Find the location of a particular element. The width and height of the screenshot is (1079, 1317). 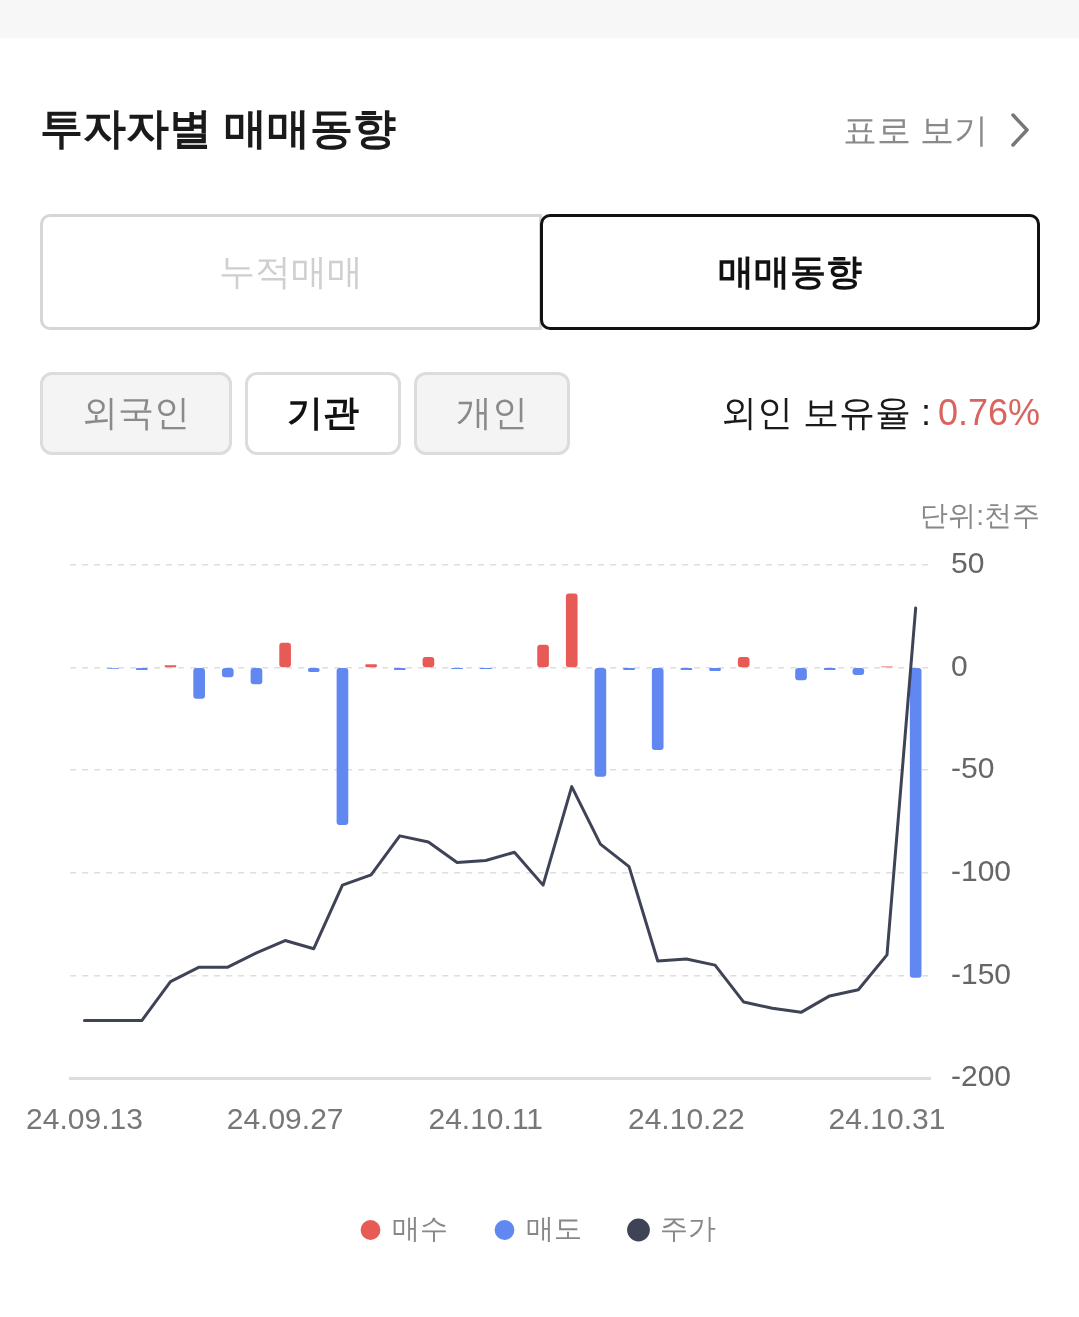

button: 개인 is located at coordinates (492, 413).